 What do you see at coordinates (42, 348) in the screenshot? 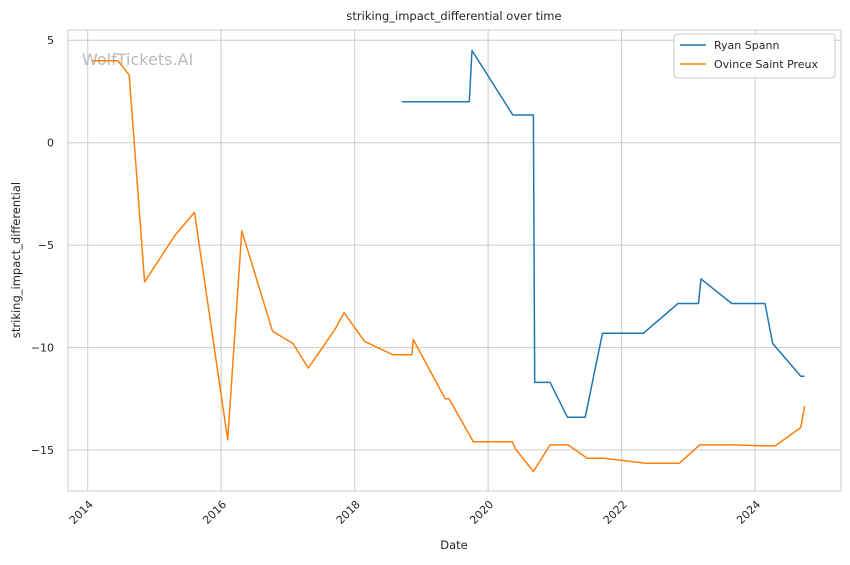
I see `y-tick-label: −10` at bounding box center [42, 348].